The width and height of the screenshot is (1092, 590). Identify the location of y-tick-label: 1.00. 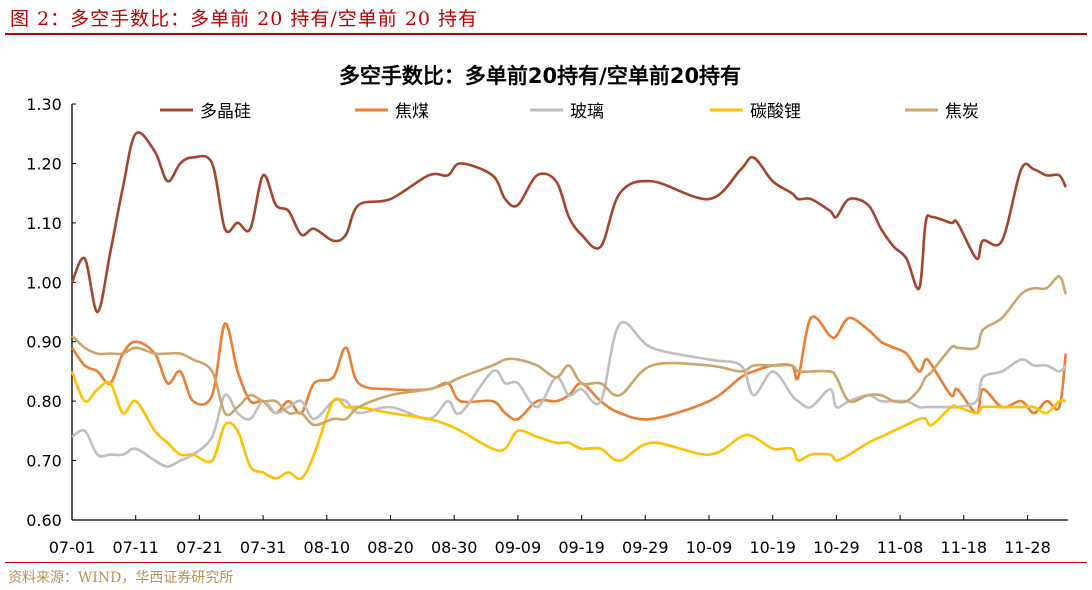
(44, 282).